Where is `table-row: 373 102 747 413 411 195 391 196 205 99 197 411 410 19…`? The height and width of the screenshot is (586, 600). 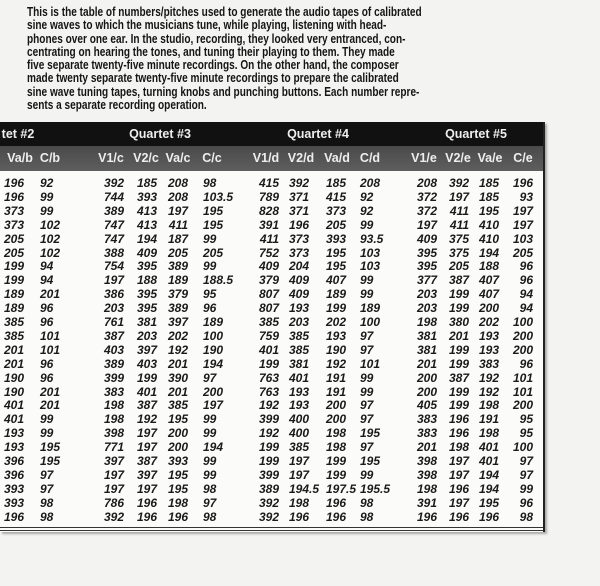 table-row: 373 102 747 413 411 195 391 196 205 99 197 411 410 19… is located at coordinates (271, 225).